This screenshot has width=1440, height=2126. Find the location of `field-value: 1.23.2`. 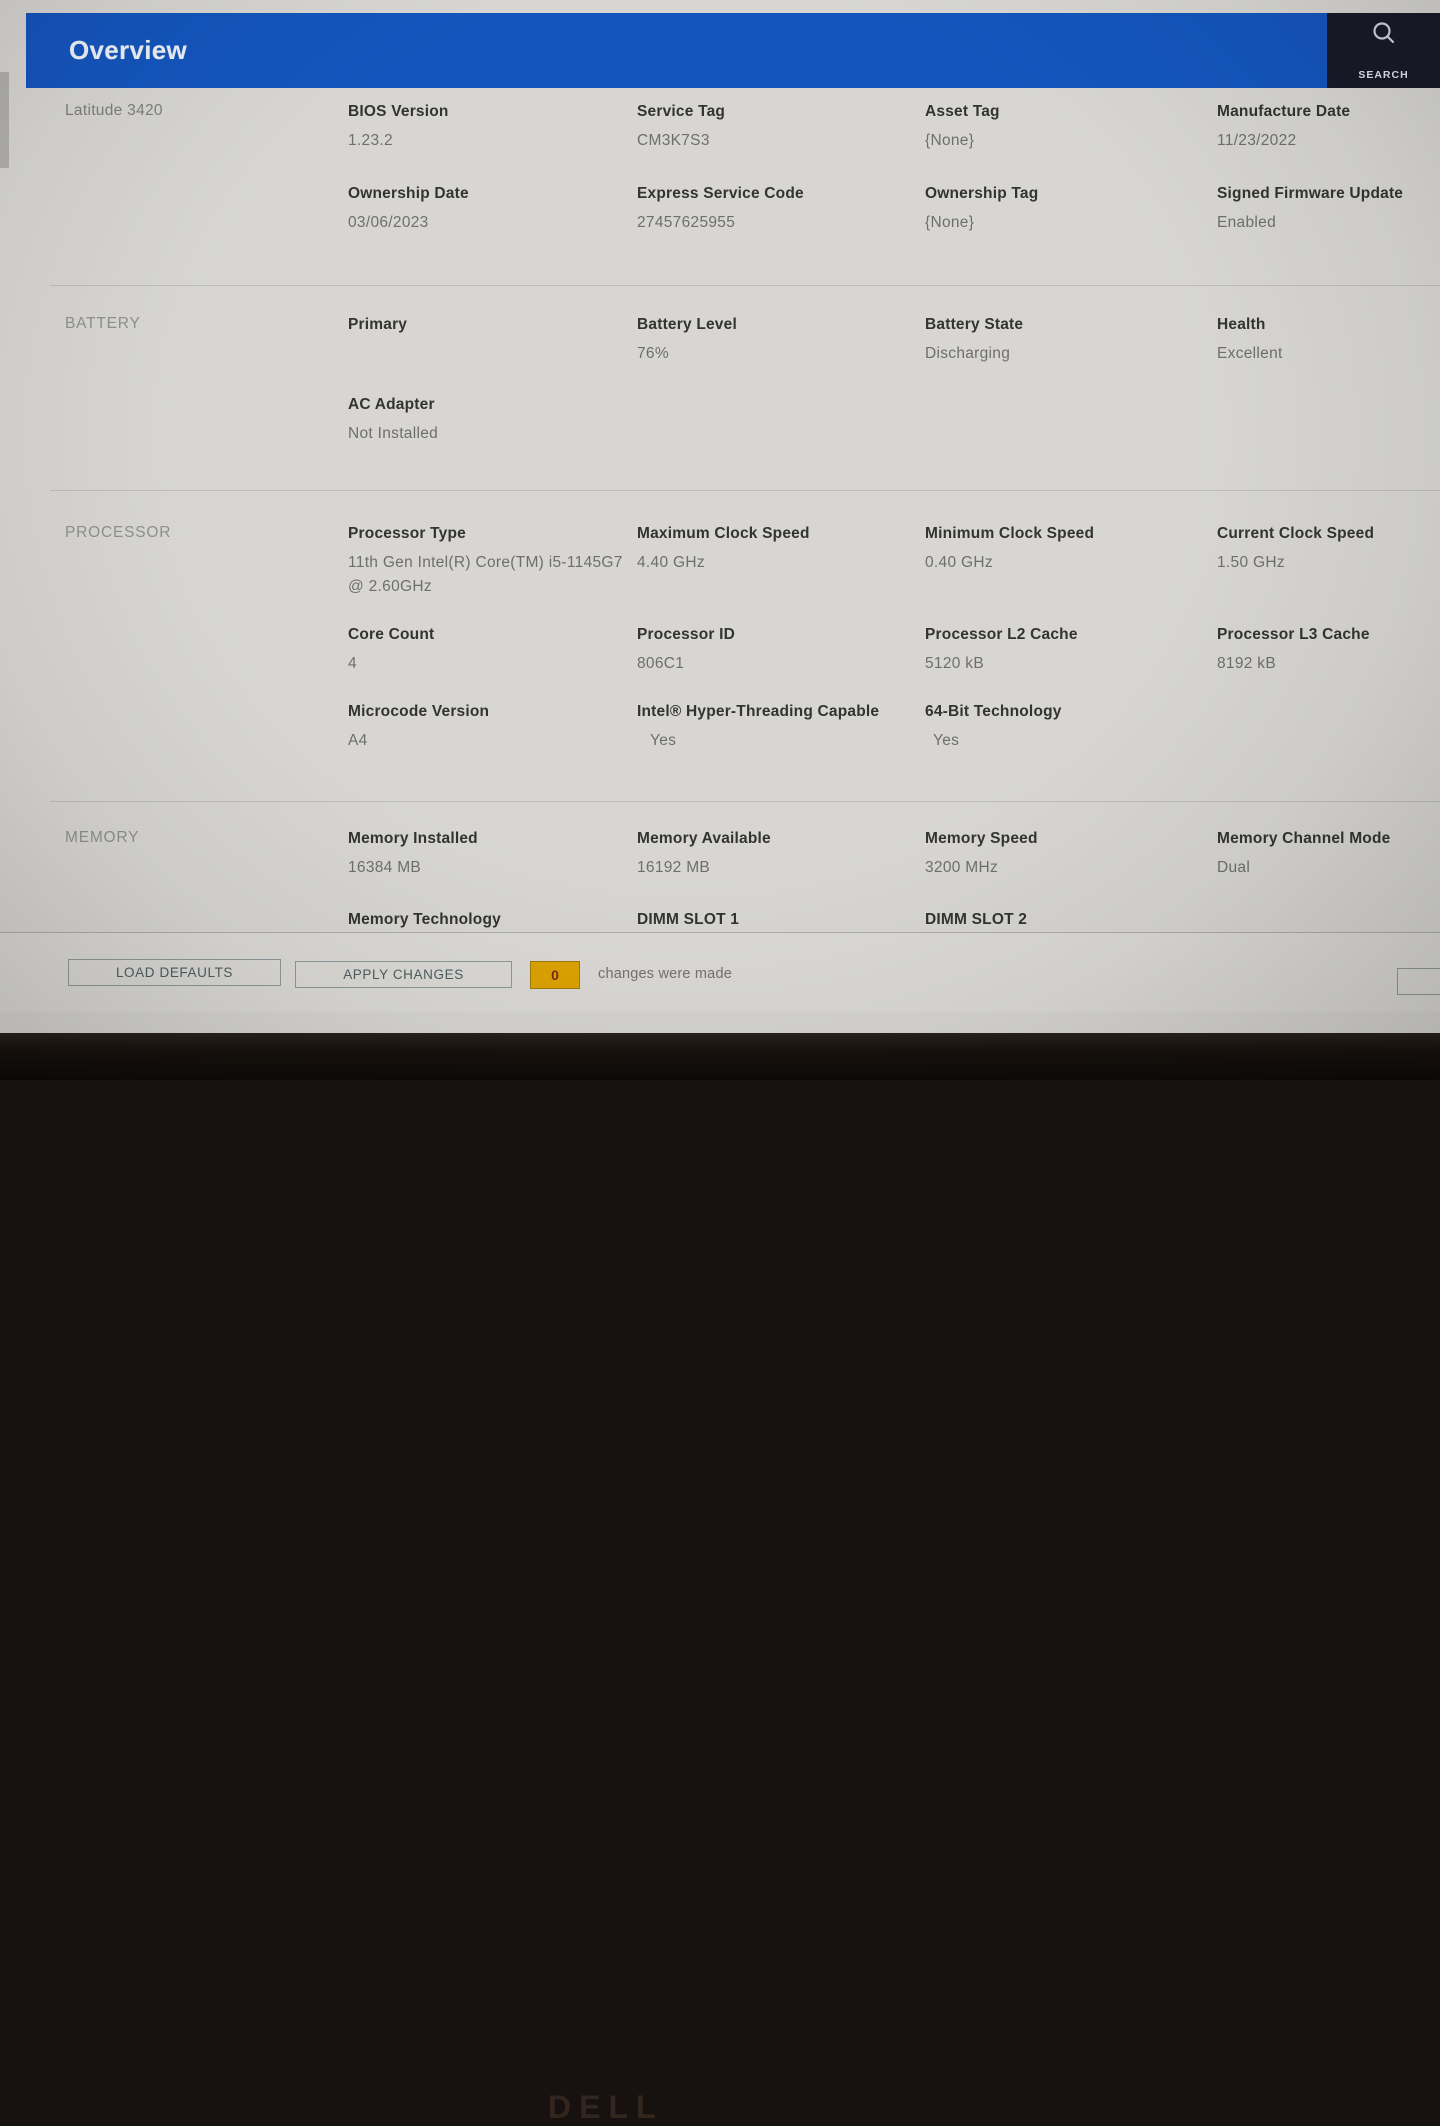

field-value: 1.23.2 is located at coordinates (370, 140).